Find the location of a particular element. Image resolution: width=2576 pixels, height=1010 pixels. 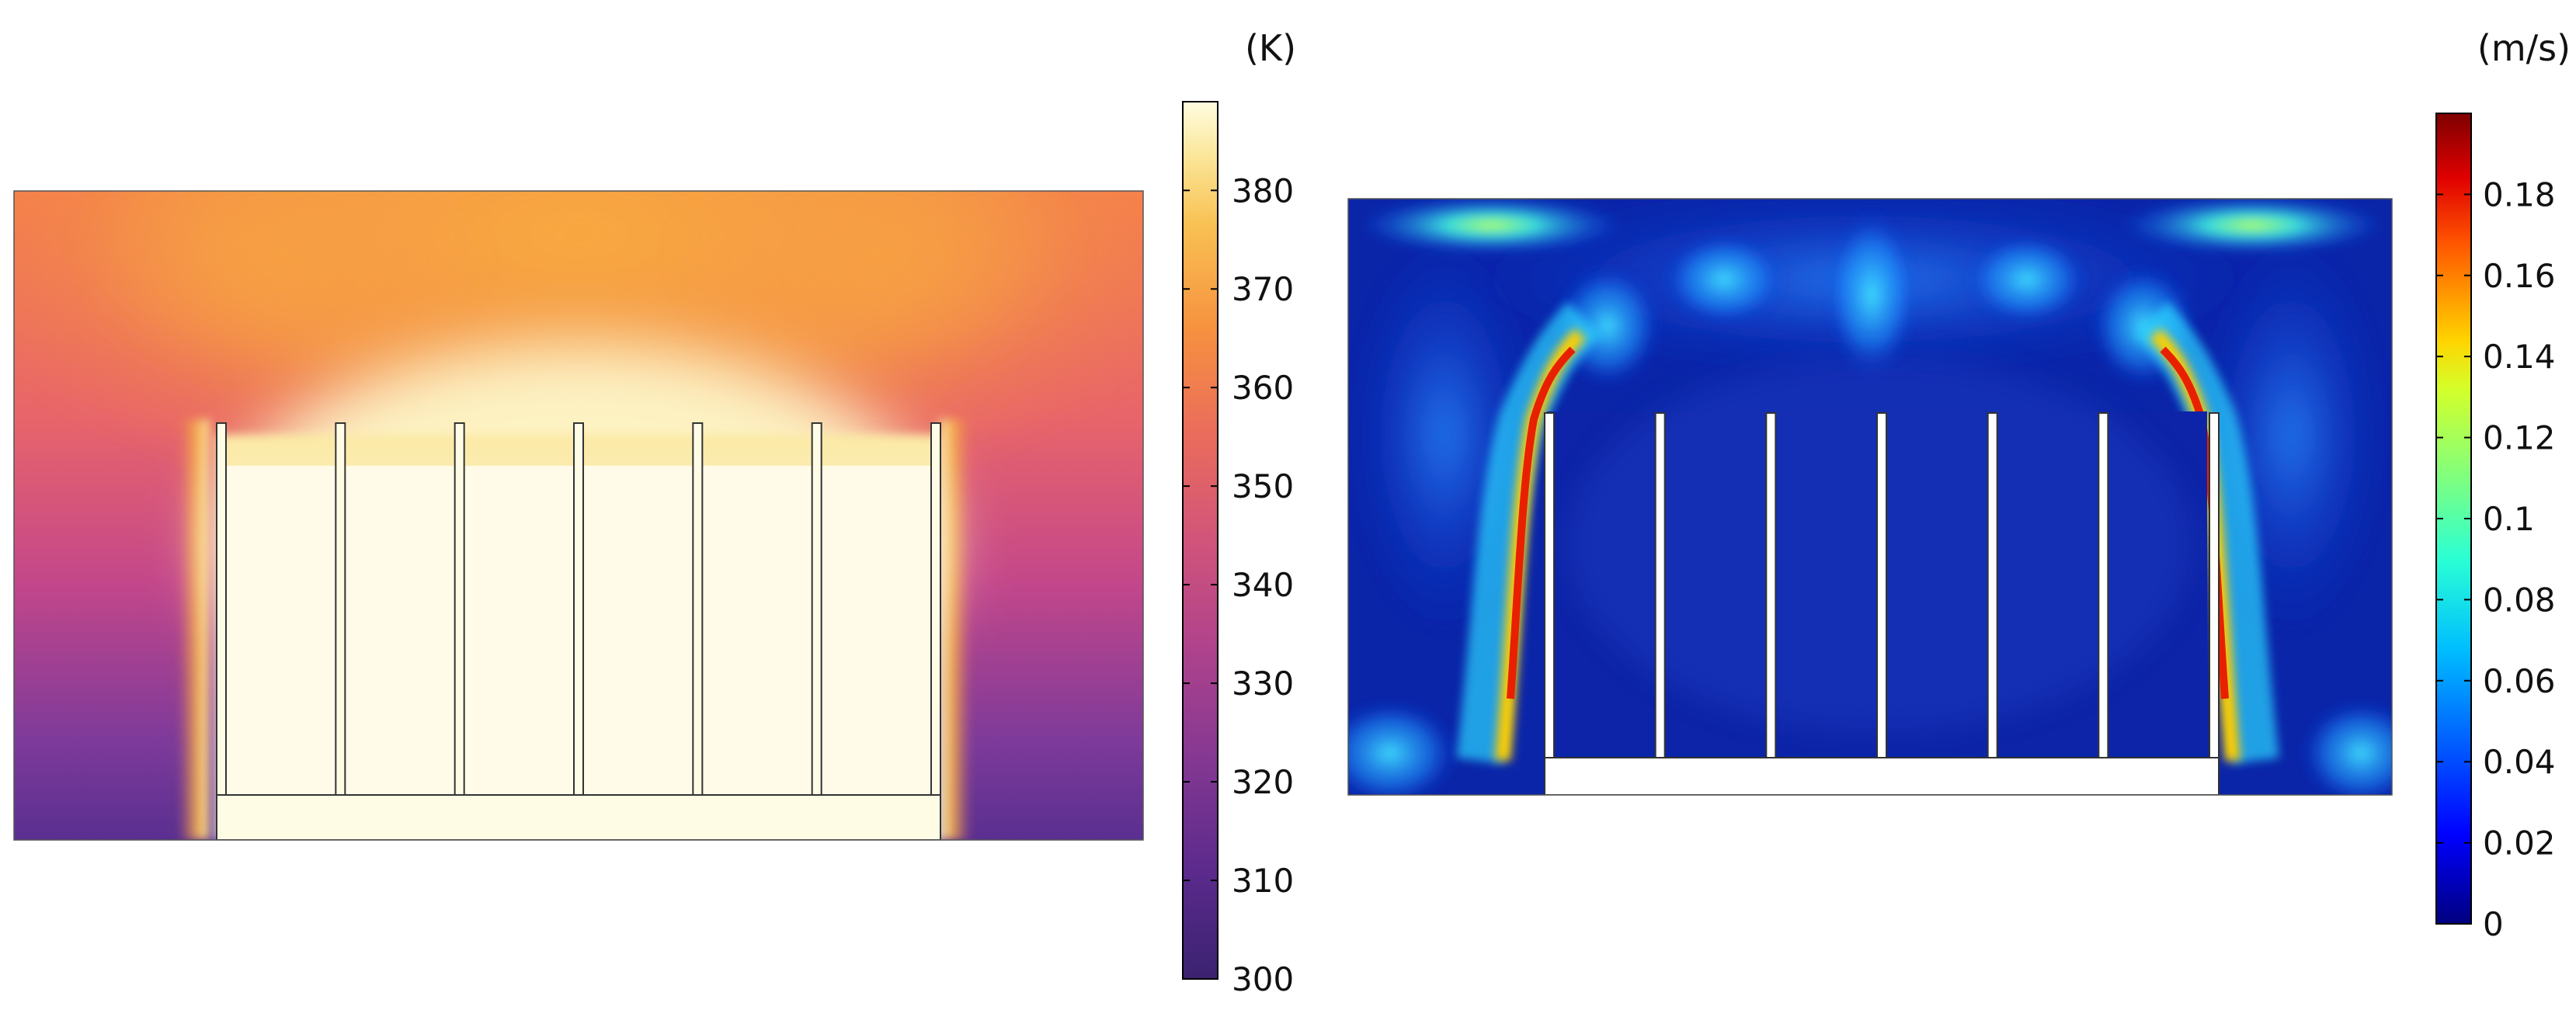

velocity-tick-label: 0.14 is located at coordinates (2519, 357).